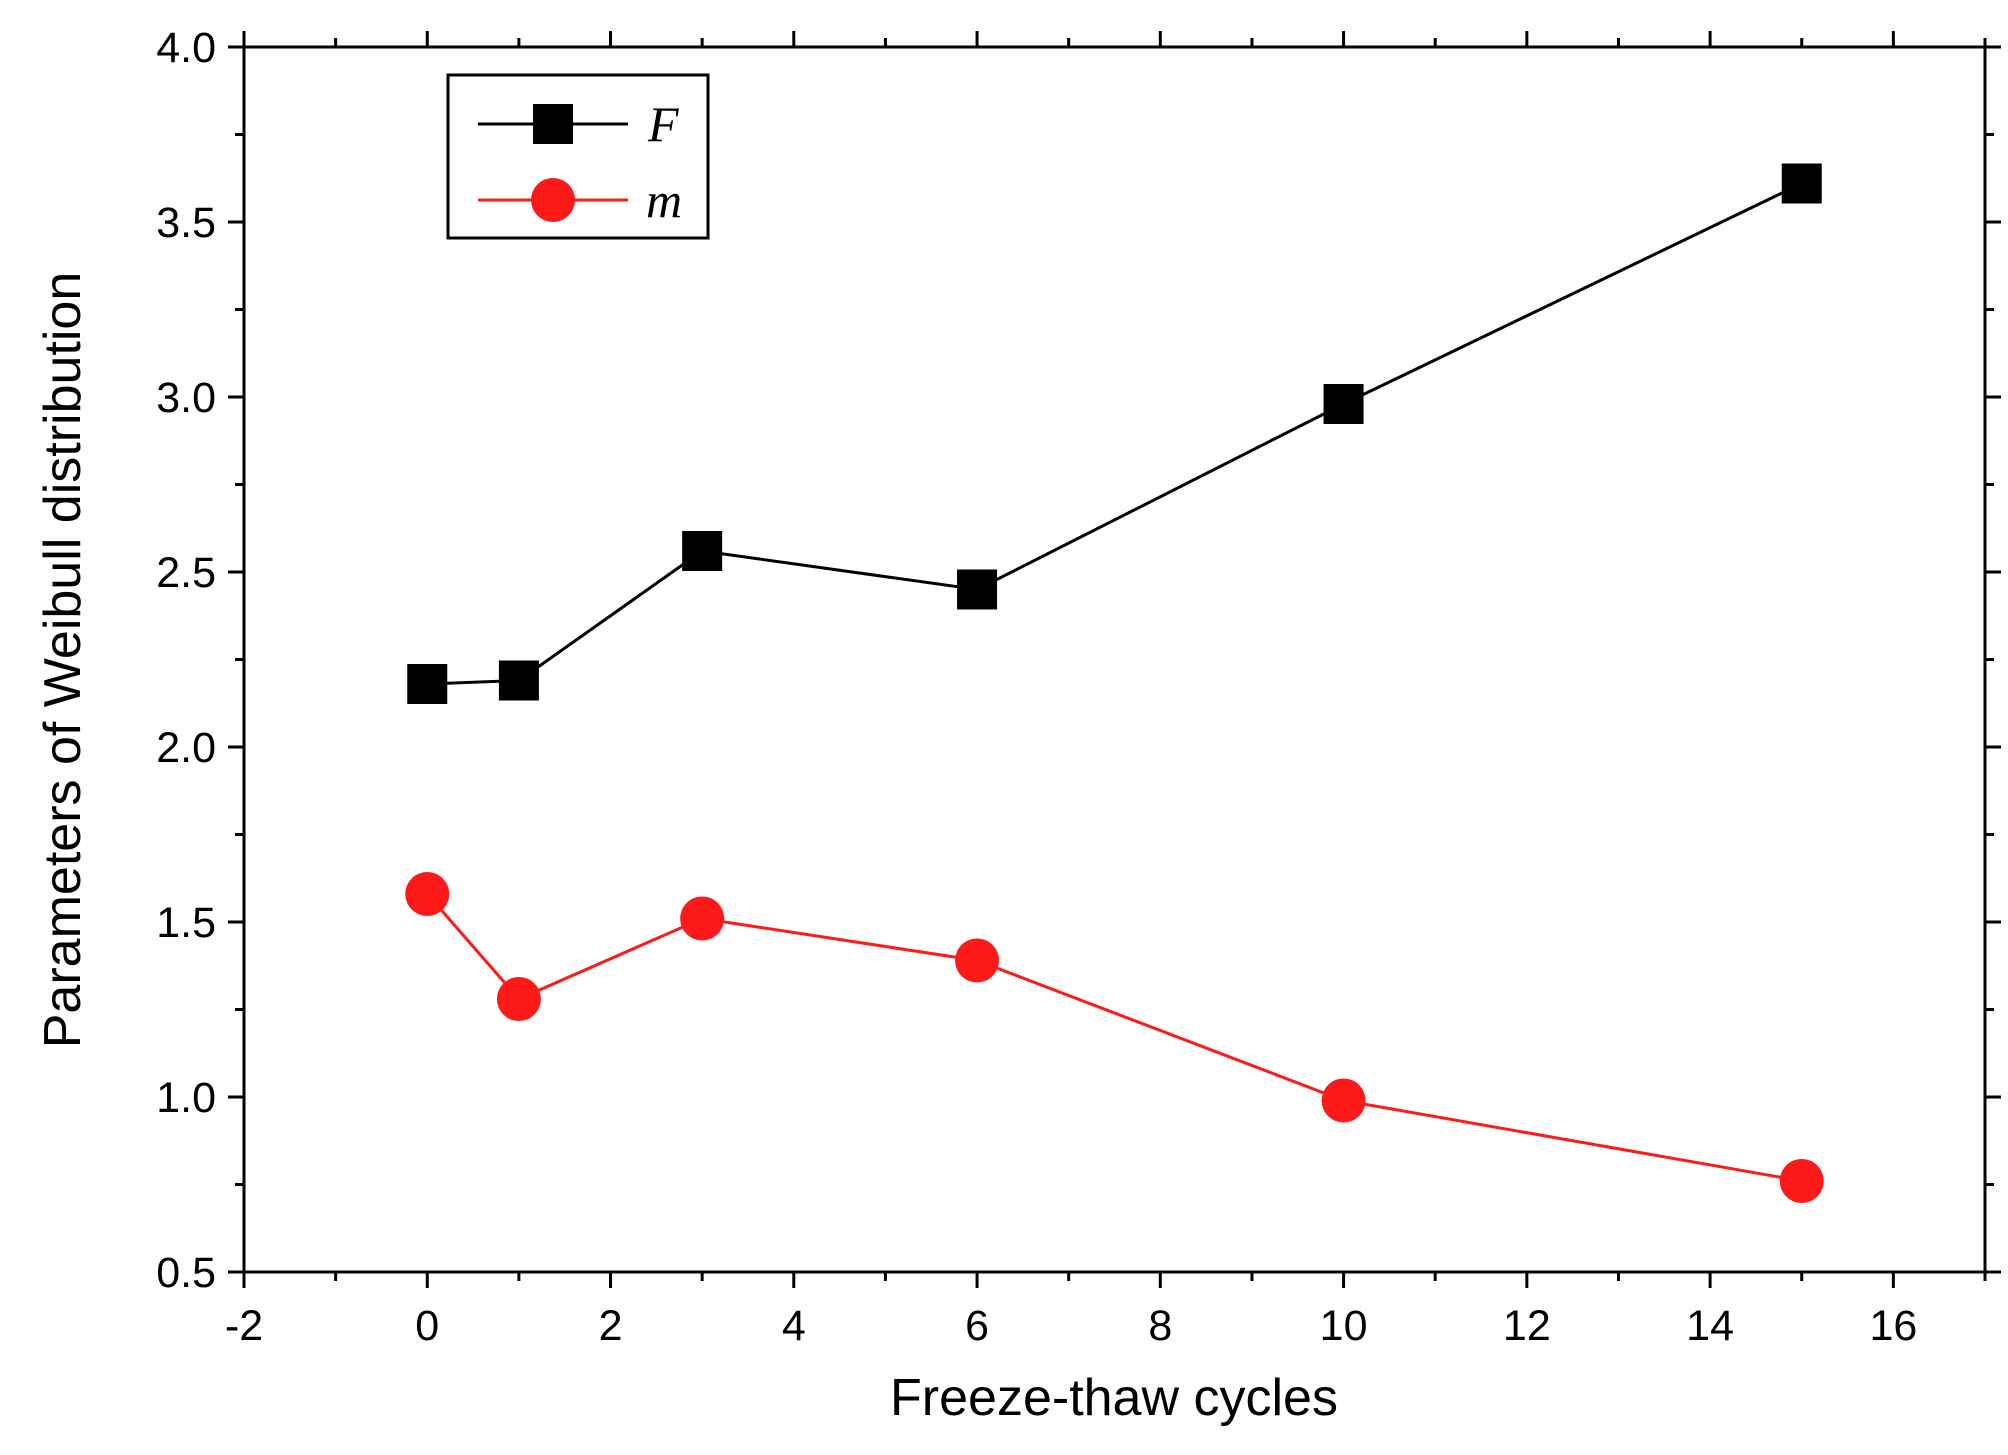 The height and width of the screenshot is (1455, 2008). I want to click on y-tick-label: 1.5, so click(186, 923).